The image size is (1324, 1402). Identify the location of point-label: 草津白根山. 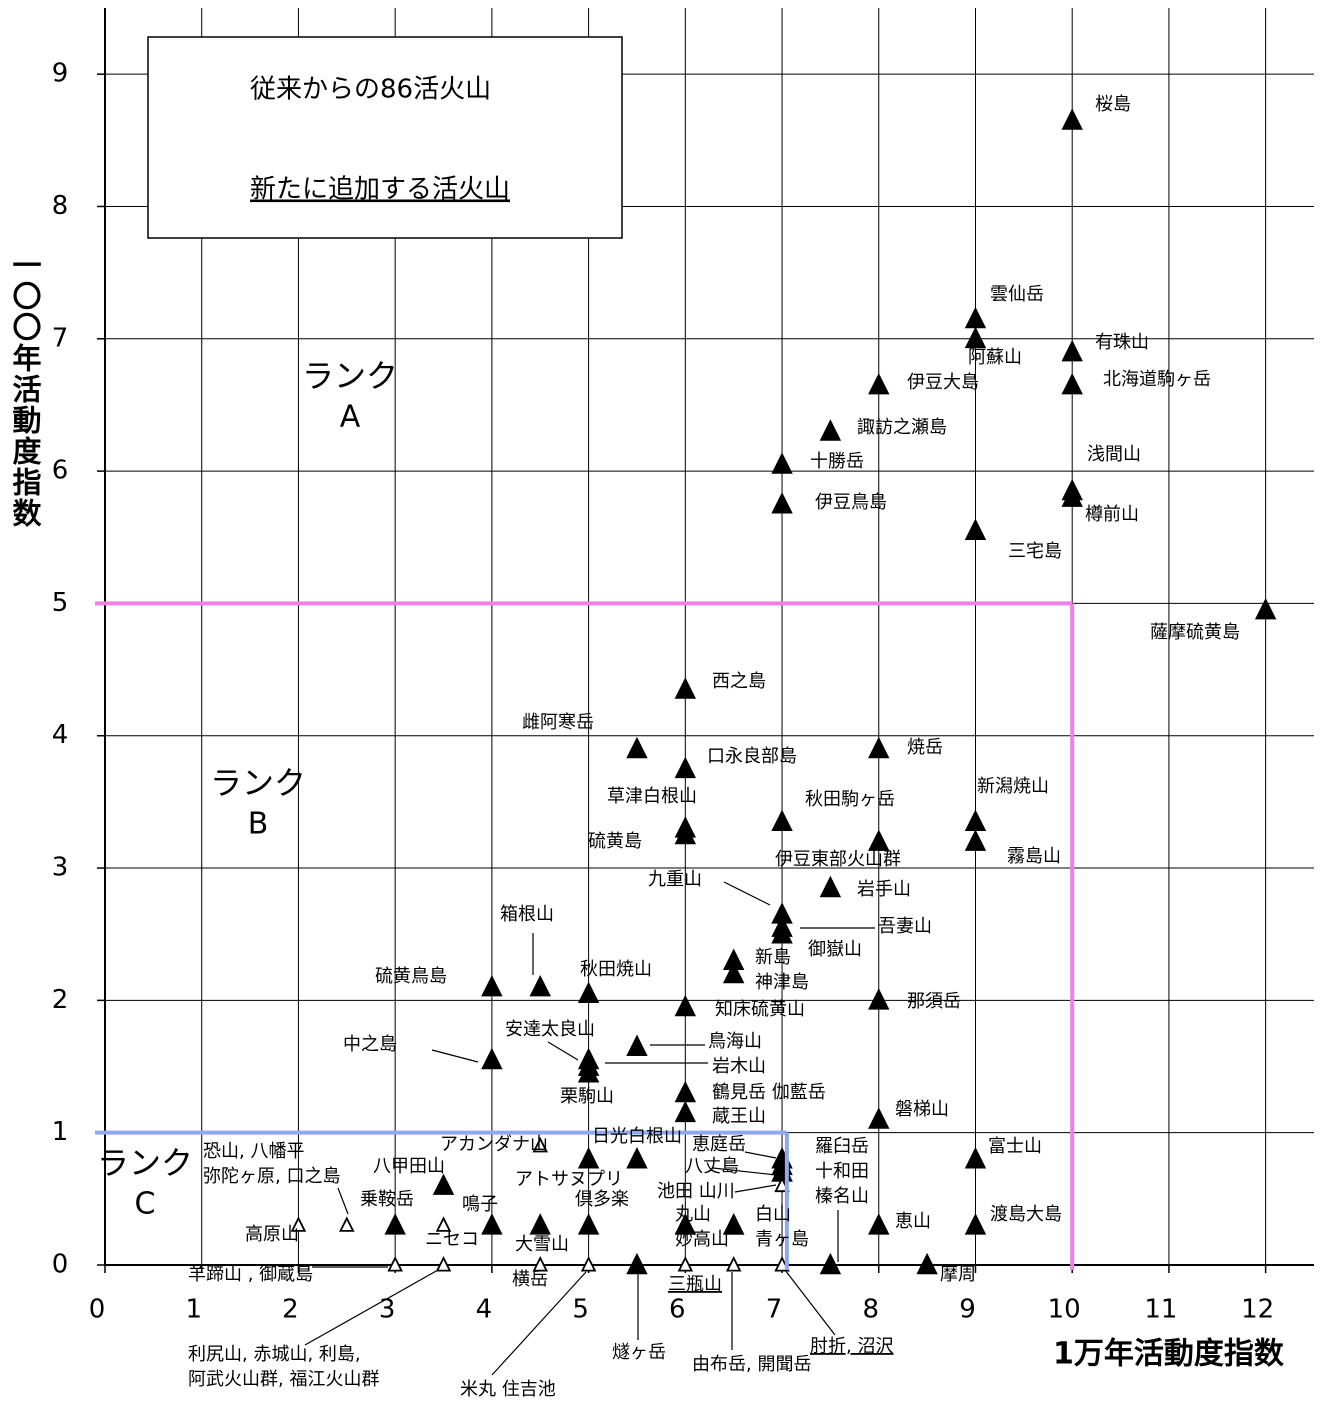
(652, 796).